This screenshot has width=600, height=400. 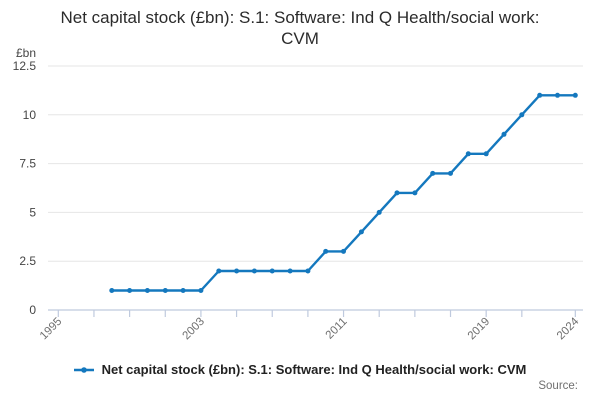 I want to click on y-tick-label: 10, so click(x=30, y=115).